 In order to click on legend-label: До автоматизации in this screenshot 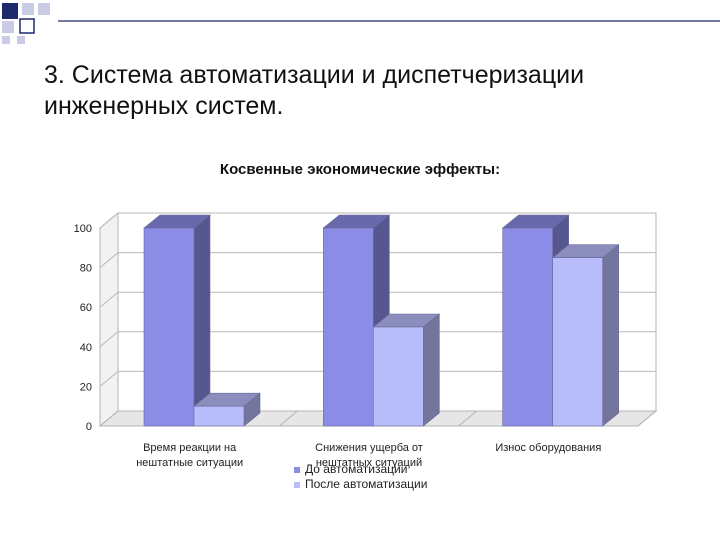, I will do `click(356, 469)`.